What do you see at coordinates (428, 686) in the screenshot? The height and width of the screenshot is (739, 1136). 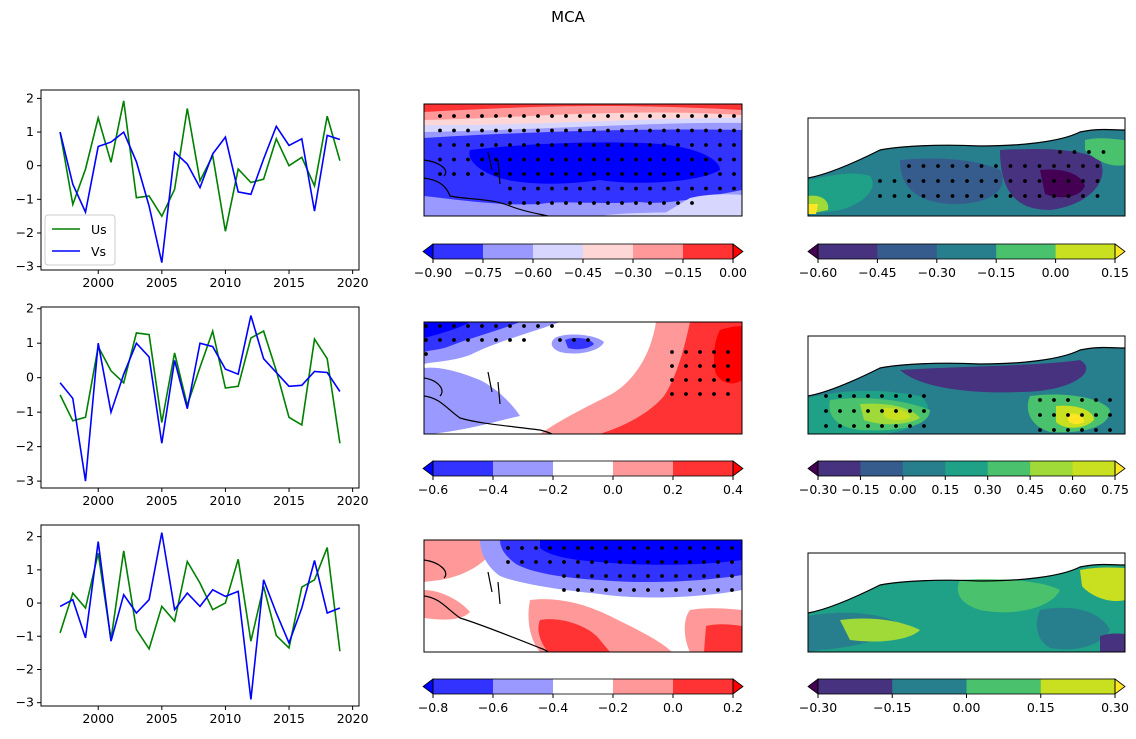 I see `colorbar-extend-low` at bounding box center [428, 686].